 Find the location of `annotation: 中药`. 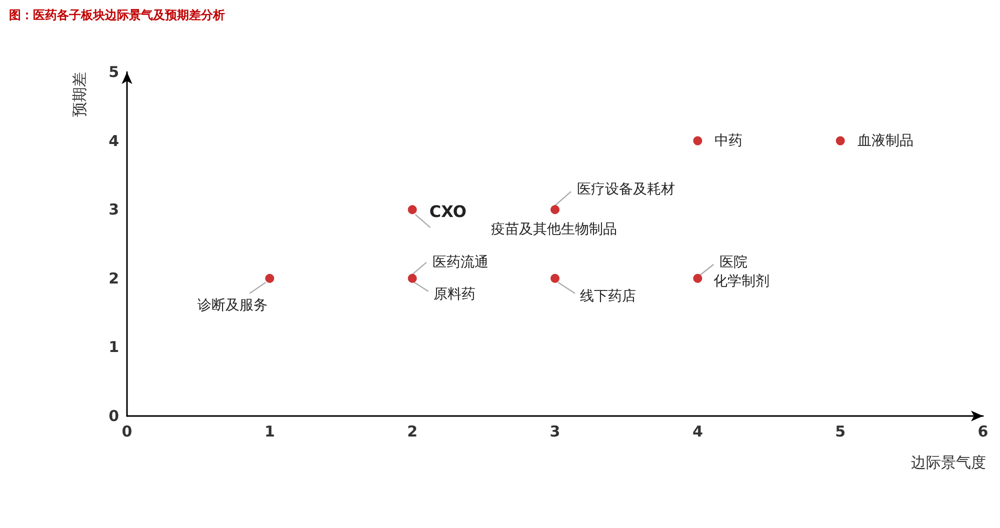

annotation: 中药 is located at coordinates (728, 140).